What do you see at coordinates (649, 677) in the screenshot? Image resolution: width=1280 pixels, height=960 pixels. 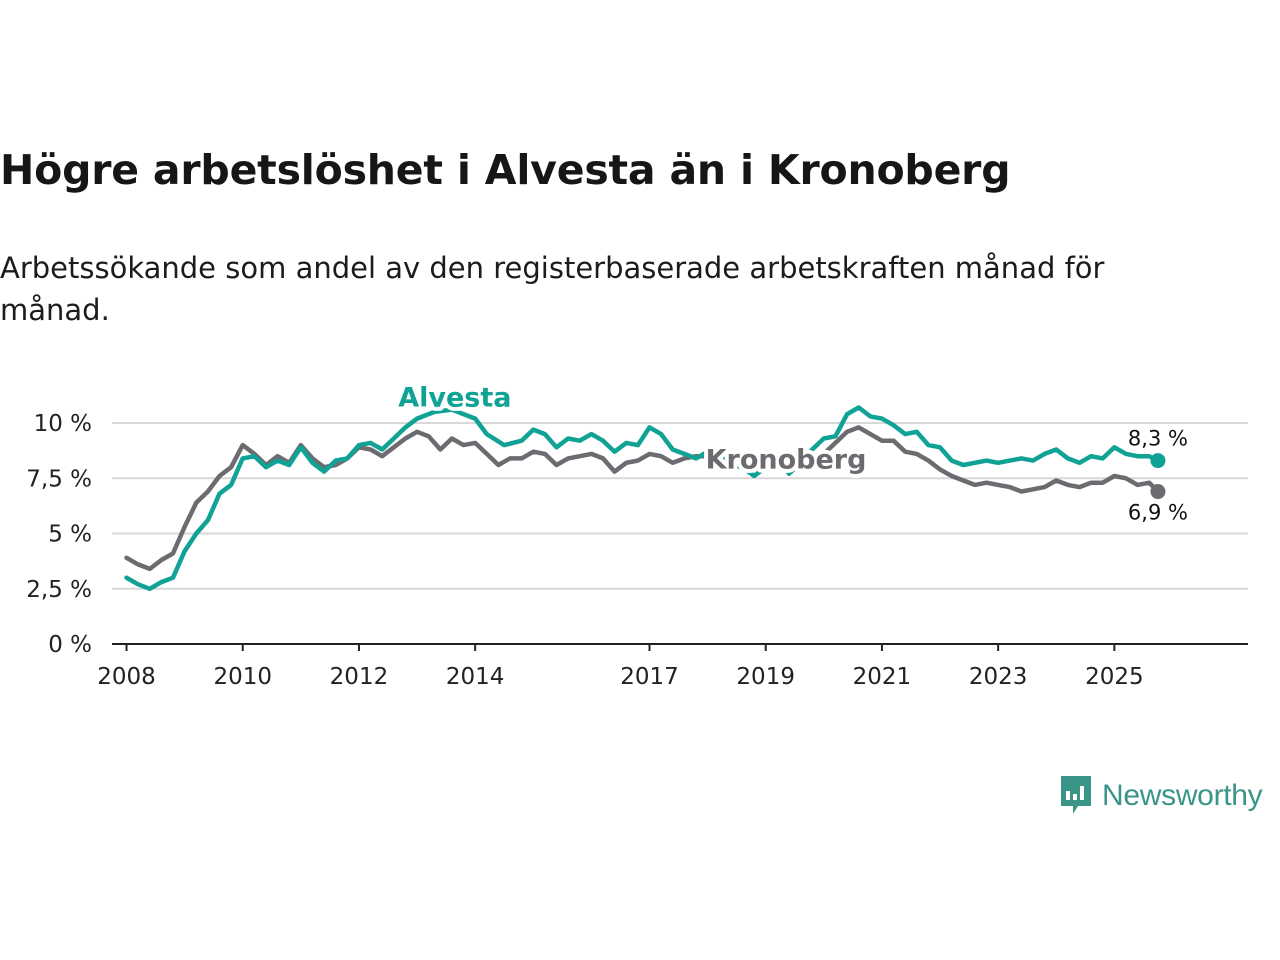 I see `x-tick-label: 2017` at bounding box center [649, 677].